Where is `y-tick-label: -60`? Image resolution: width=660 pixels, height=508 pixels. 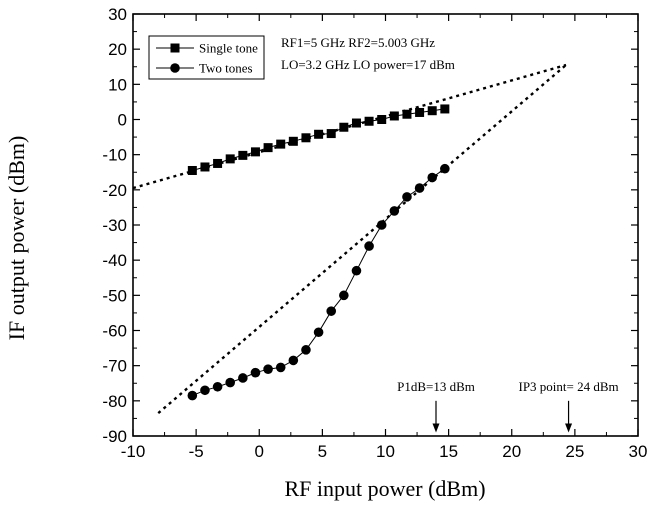 y-tick-label: -60 is located at coordinates (114, 331).